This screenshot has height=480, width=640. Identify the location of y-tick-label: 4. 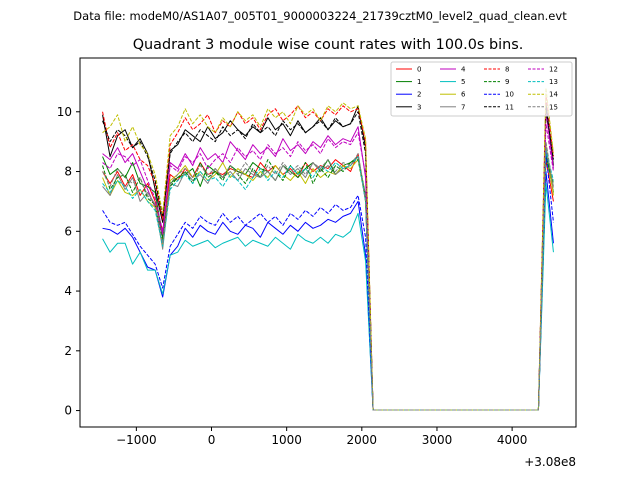
(68, 291).